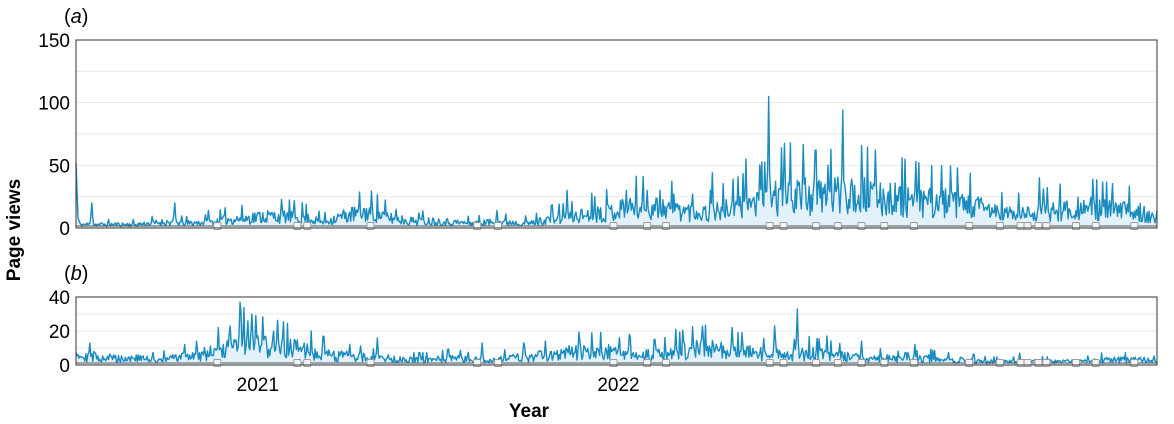 Image resolution: width=1174 pixels, height=424 pixels. I want to click on y-tick-label: 20, so click(59, 332).